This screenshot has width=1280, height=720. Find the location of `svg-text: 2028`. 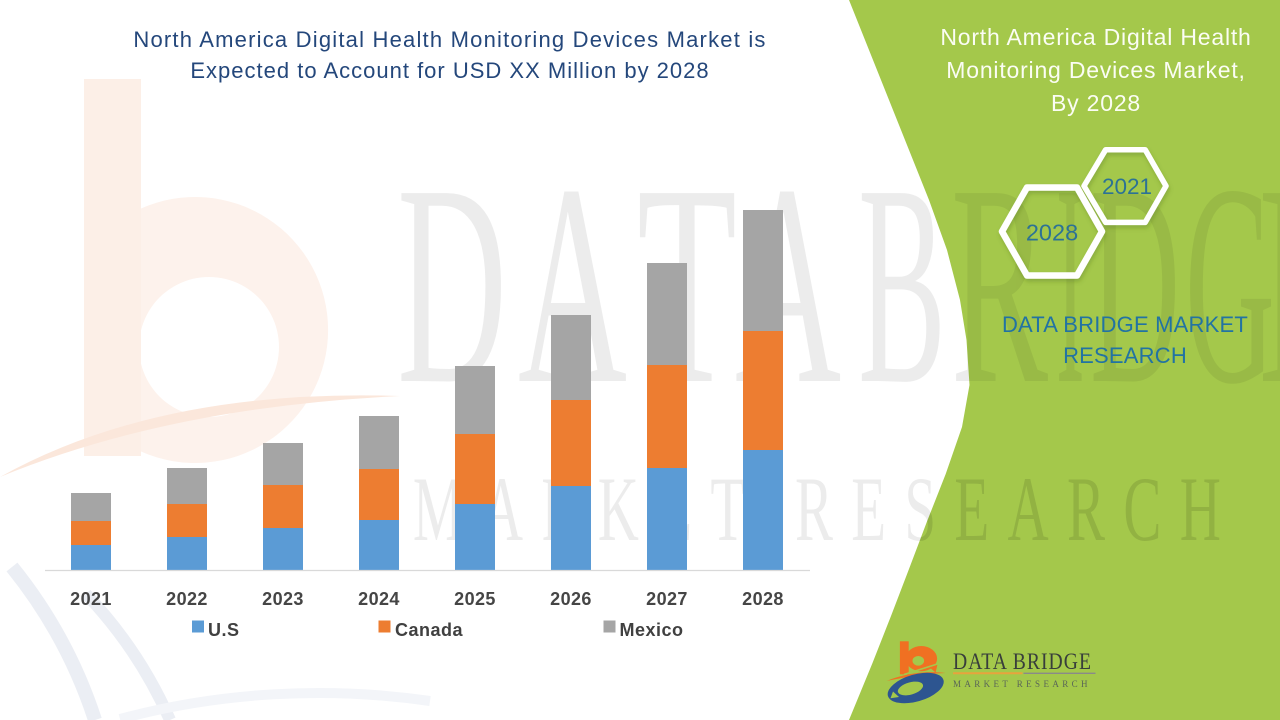

svg-text: 2028 is located at coordinates (1052, 233).